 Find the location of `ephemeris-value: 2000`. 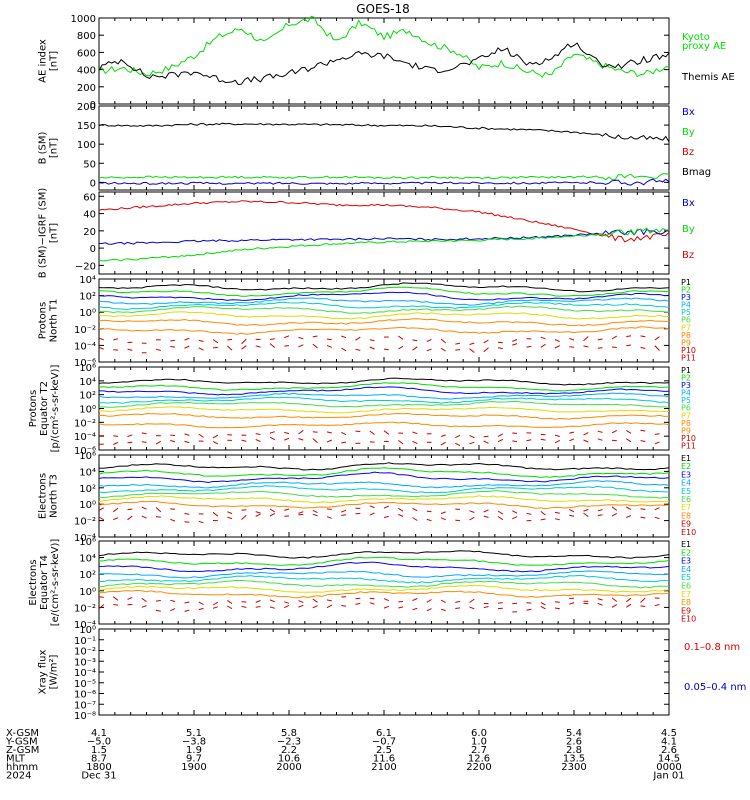

ephemeris-value: 2000 is located at coordinates (288, 767).